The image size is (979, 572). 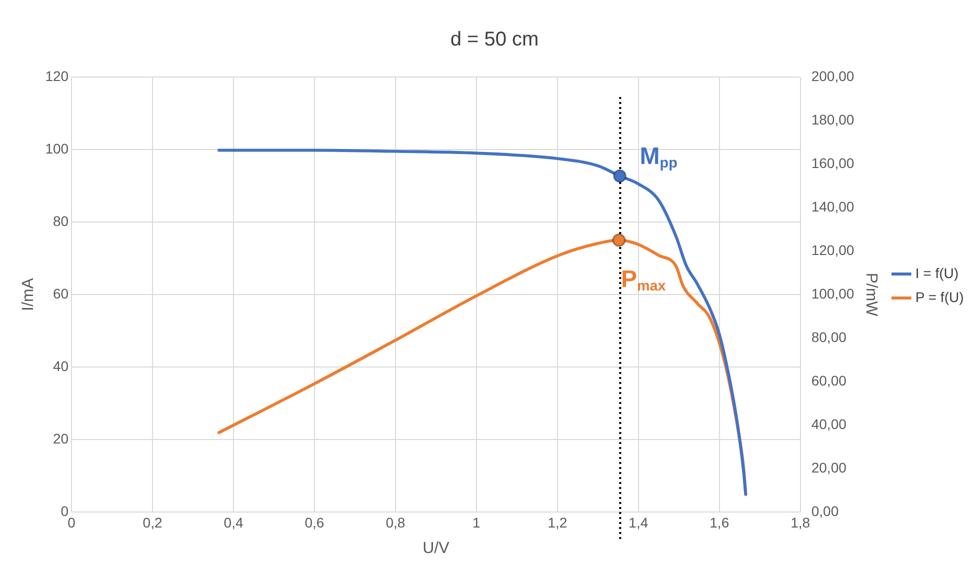 I want to click on x-tick-label: 1,2, so click(x=558, y=522).